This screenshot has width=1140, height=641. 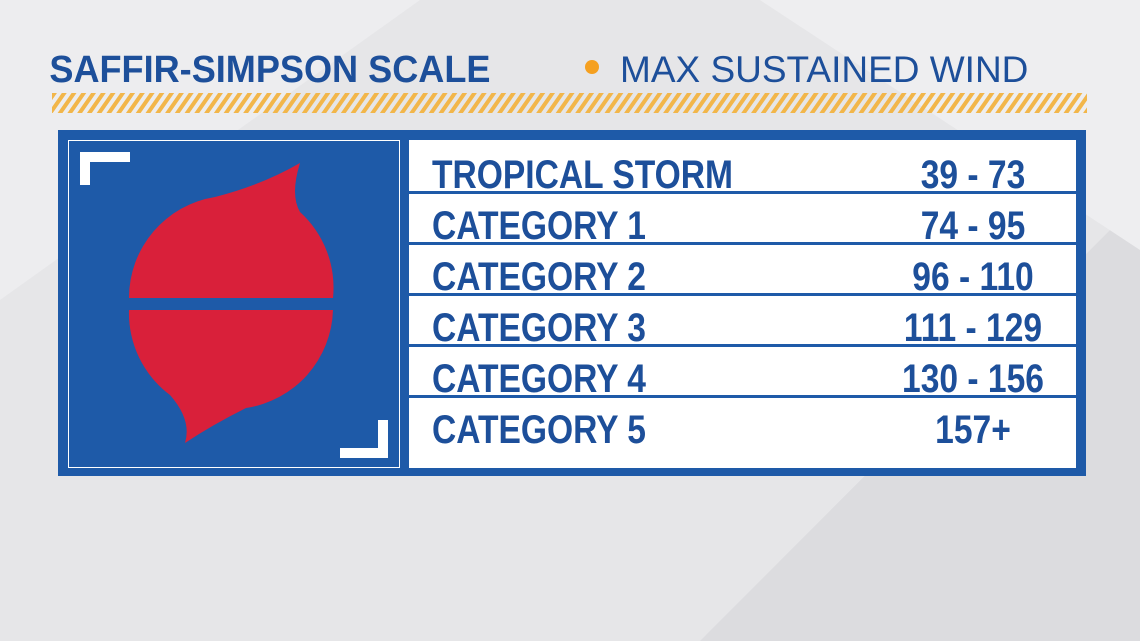 What do you see at coordinates (231, 303) in the screenshot?
I see `hurricane-icon` at bounding box center [231, 303].